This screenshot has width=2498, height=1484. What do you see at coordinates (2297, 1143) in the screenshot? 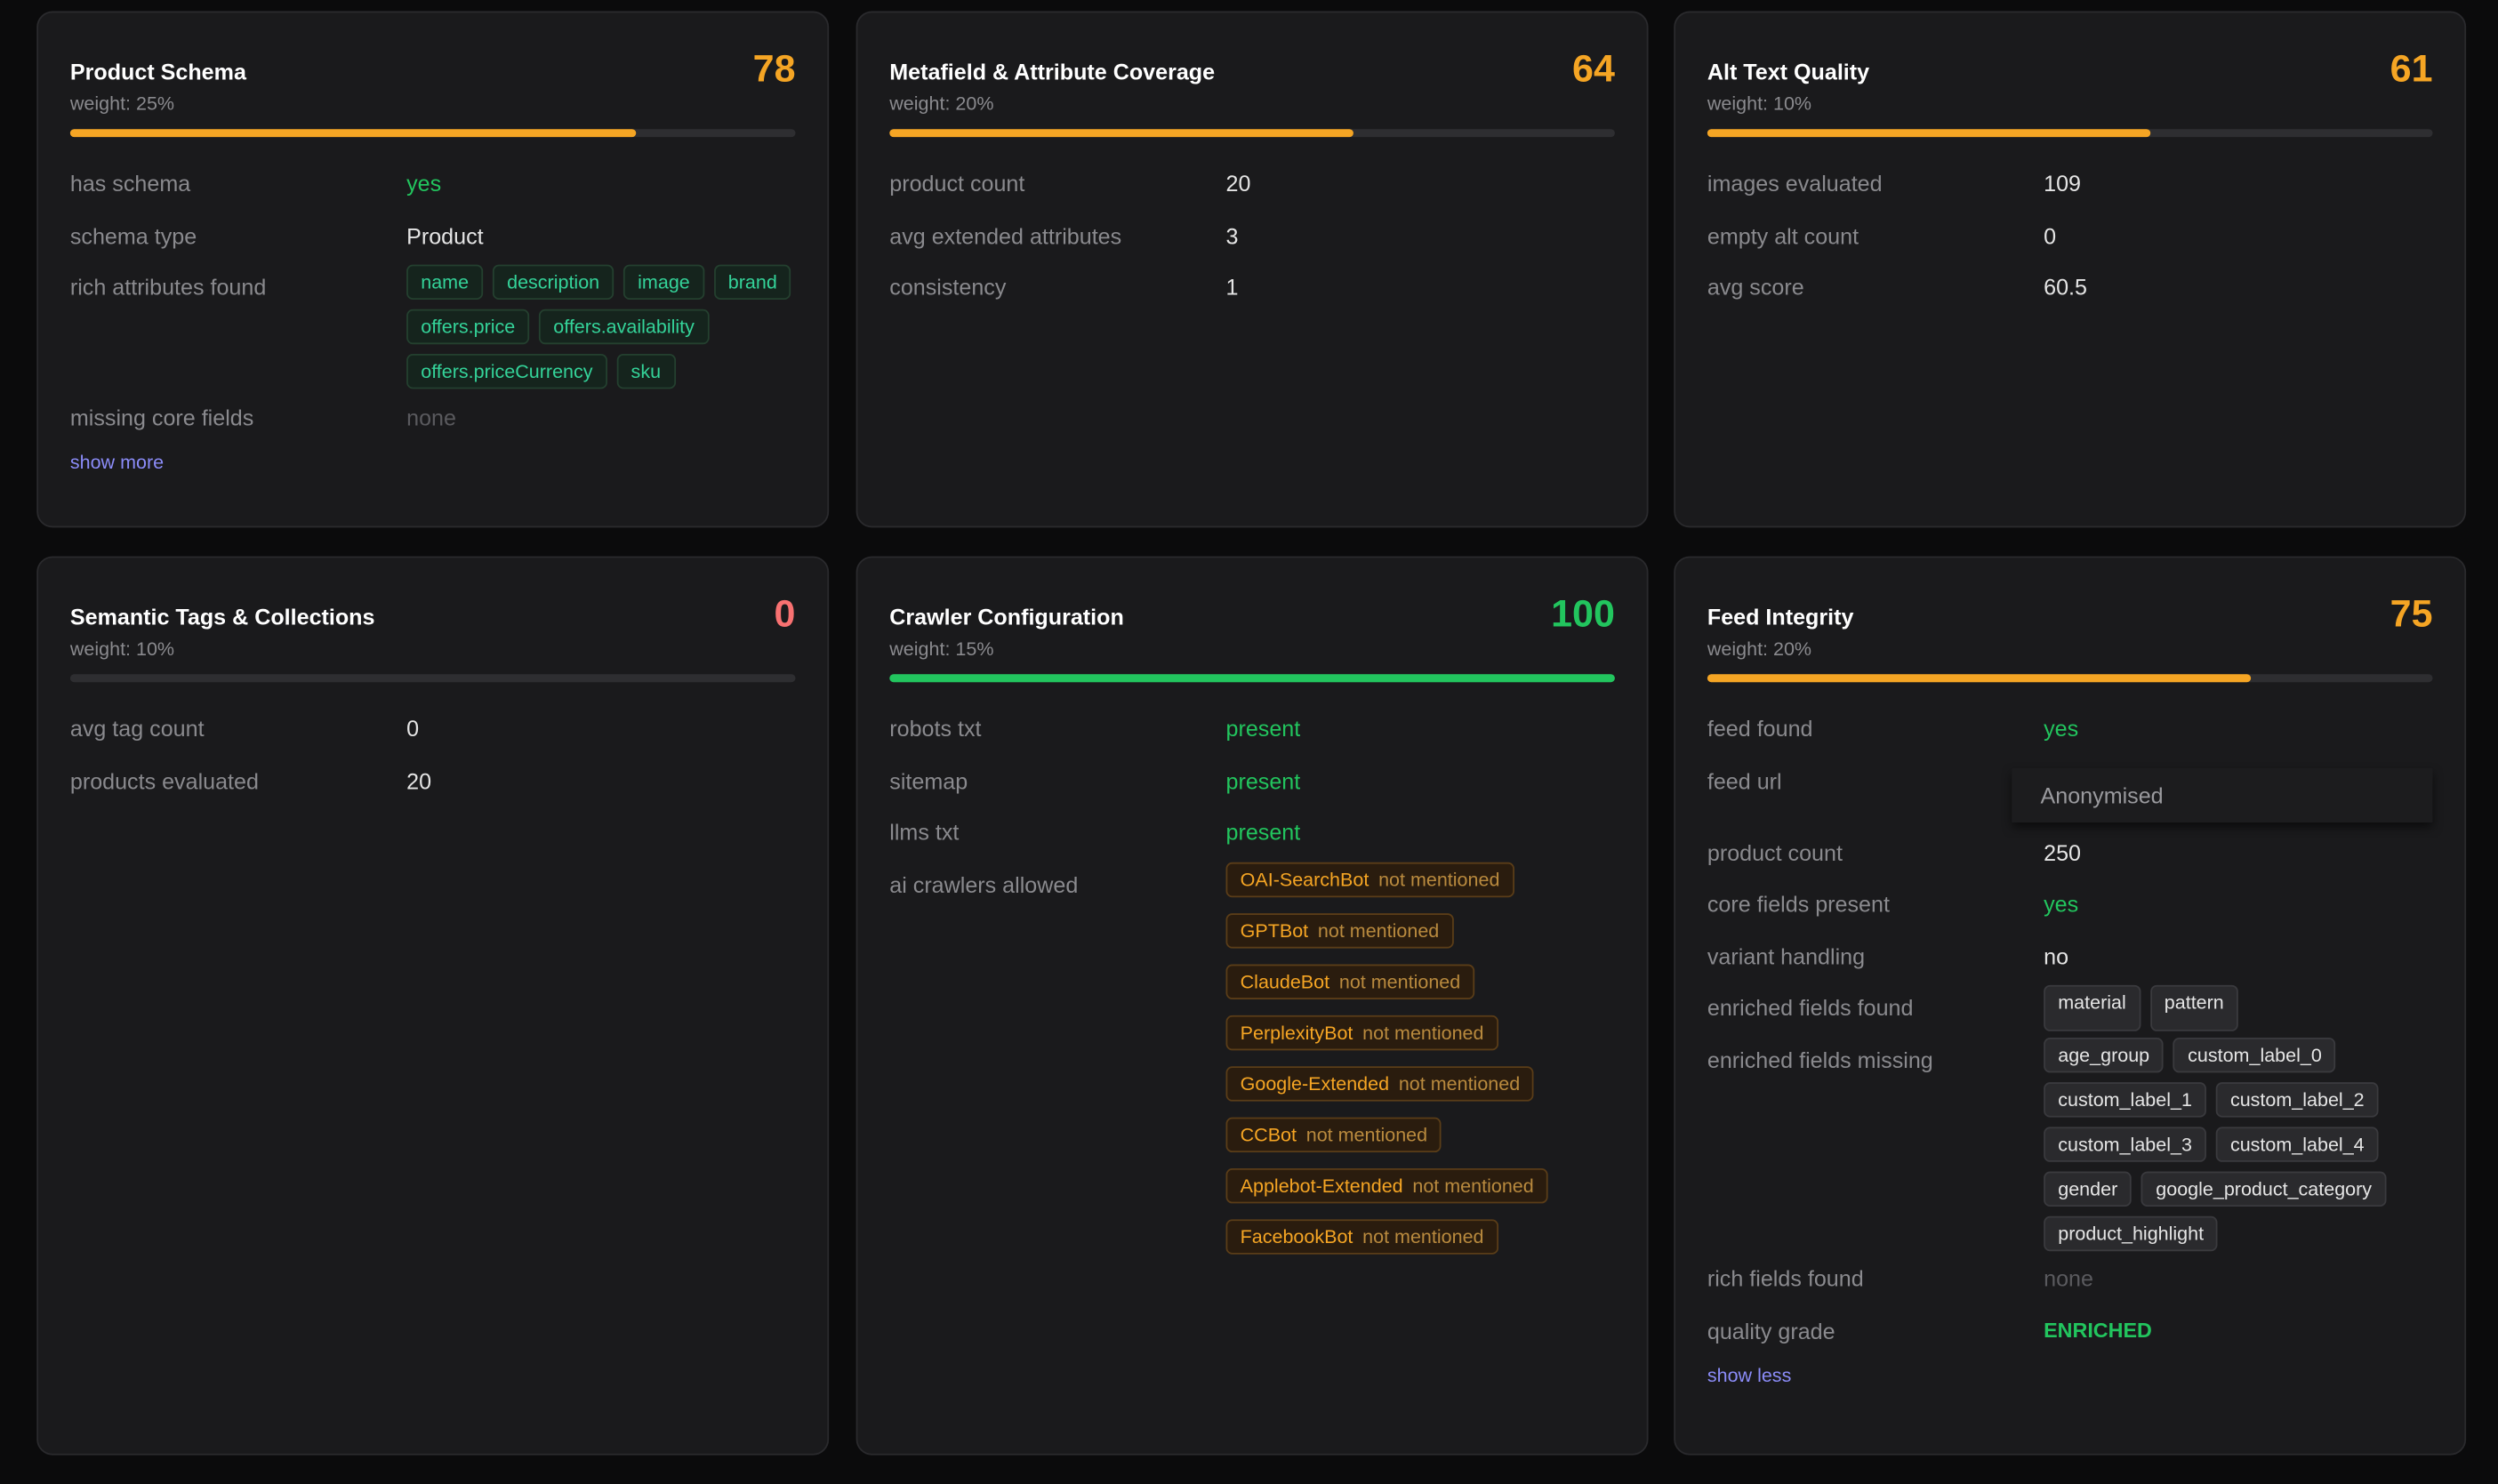
I see `tag: custom_label_4` at bounding box center [2297, 1143].